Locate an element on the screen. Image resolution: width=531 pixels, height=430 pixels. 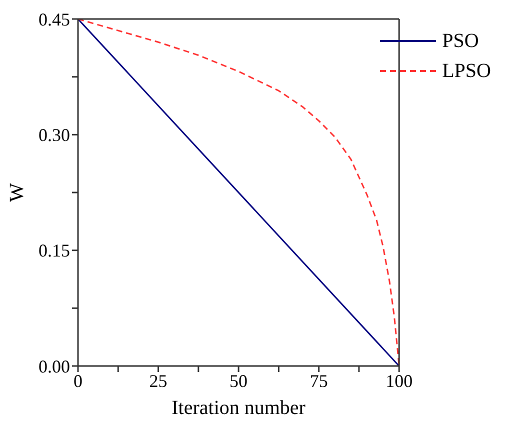
x-tick-label: 100 is located at coordinates (399, 380).